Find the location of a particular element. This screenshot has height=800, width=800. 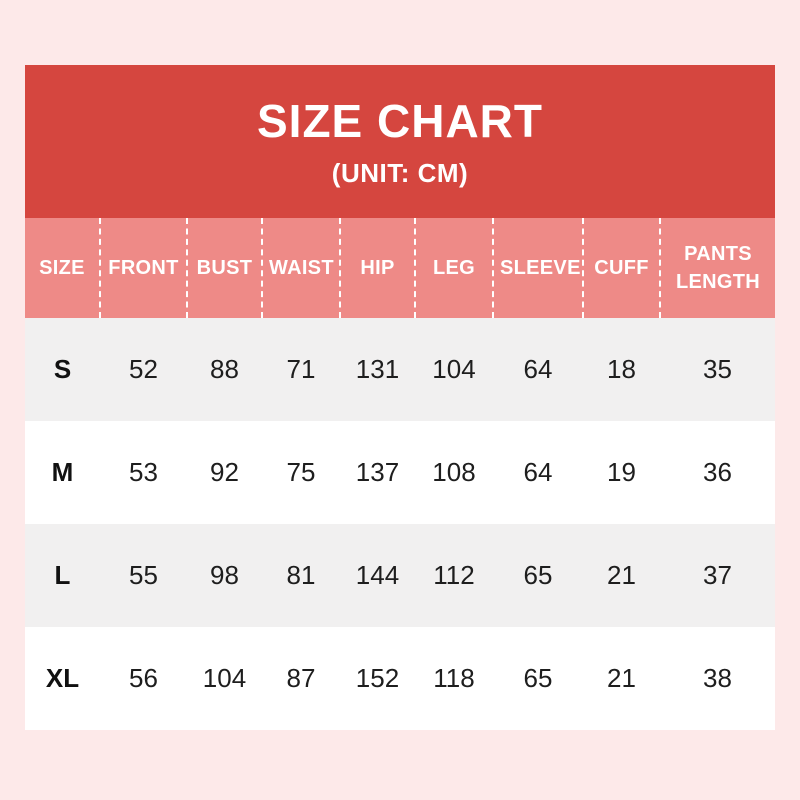

size-cell: S is located at coordinates (62, 369).